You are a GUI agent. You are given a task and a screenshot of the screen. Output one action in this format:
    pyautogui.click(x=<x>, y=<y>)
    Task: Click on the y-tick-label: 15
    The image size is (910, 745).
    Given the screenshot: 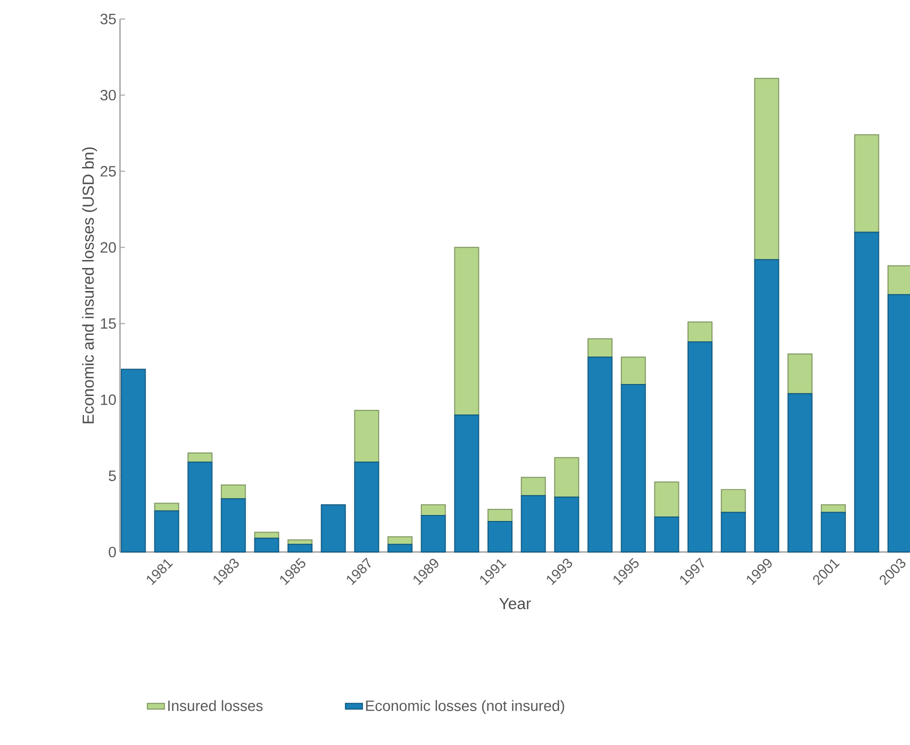 What is the action you would take?
    pyautogui.click(x=108, y=323)
    